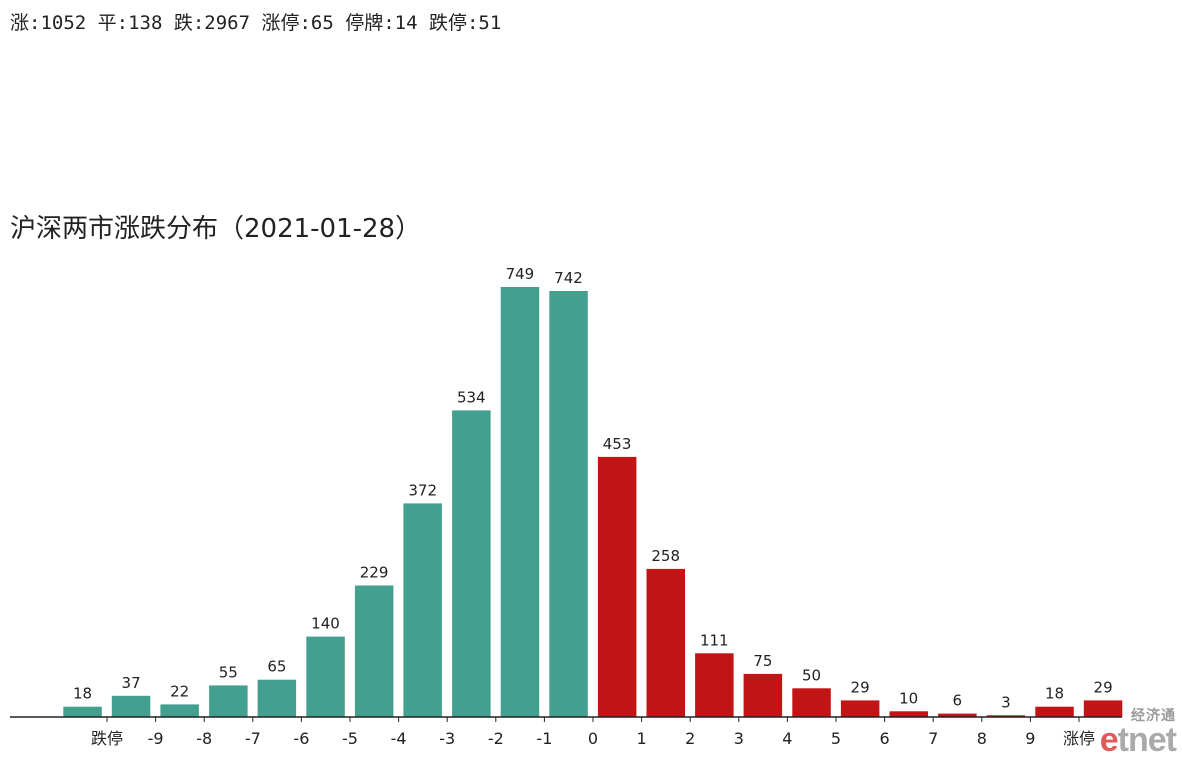 Image resolution: width=1182 pixels, height=759 pixels. Describe the element at coordinates (496, 738) in the screenshot. I see `x-tick-label: -2` at that location.